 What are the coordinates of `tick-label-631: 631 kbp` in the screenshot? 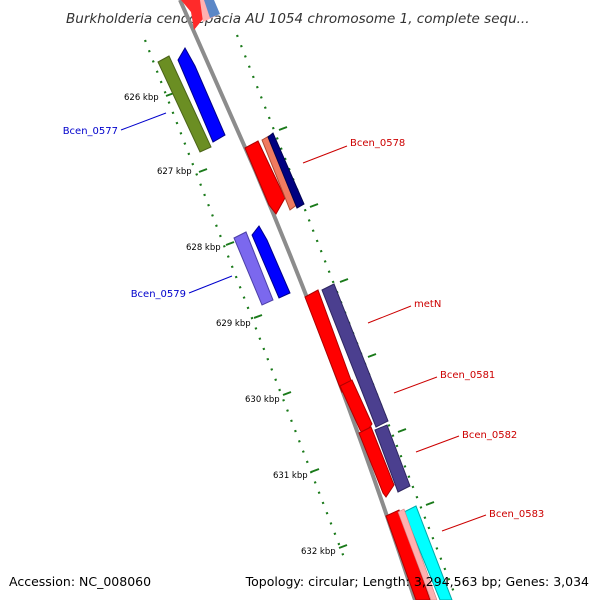 It's located at (290, 476).